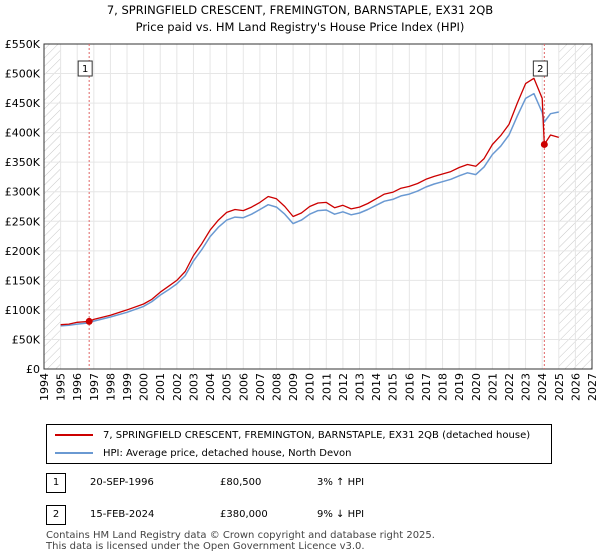  Describe the element at coordinates (443, 387) in the screenshot. I see `x-tick-label: 2018` at that location.